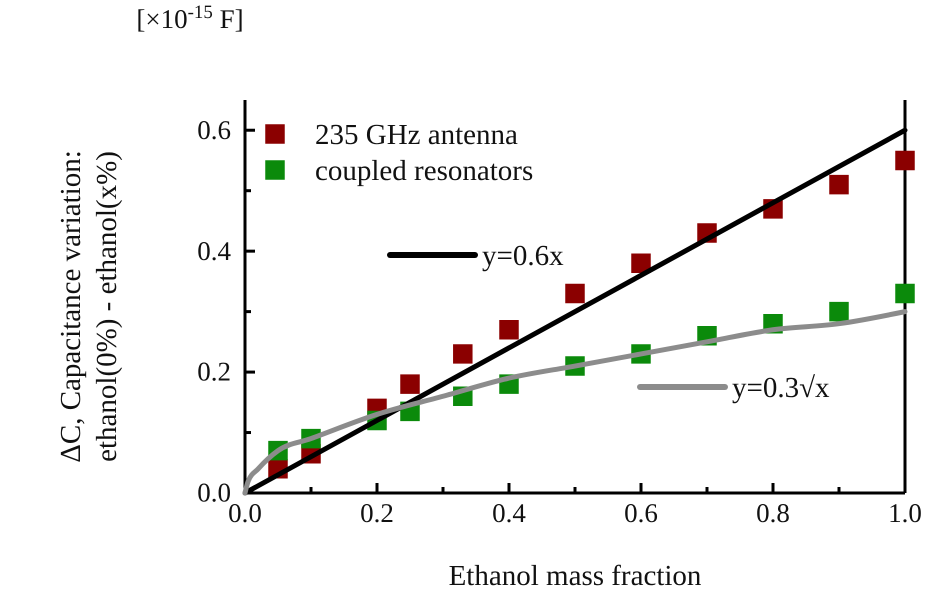 The image size is (945, 607). What do you see at coordinates (509, 513) in the screenshot?
I see `x-tick-label: 0.4` at bounding box center [509, 513].